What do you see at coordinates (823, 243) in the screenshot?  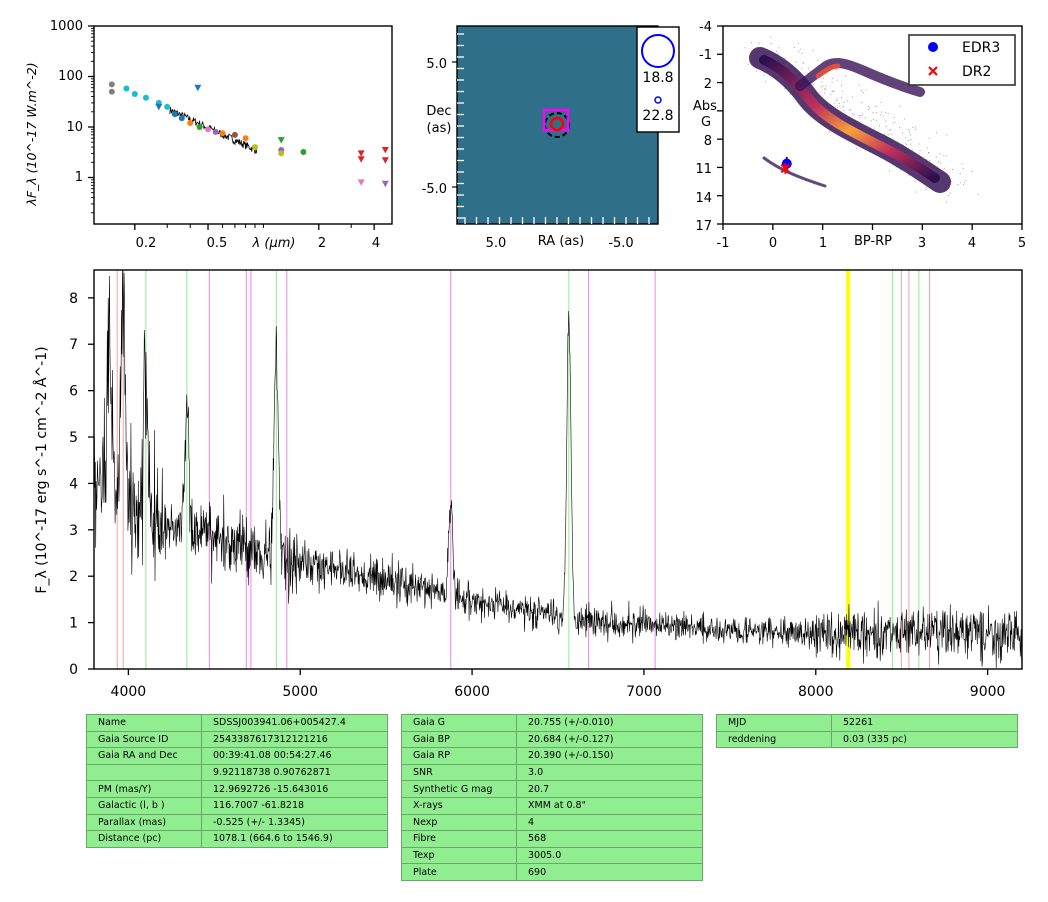 I see `hr-xtick-label: 1` at bounding box center [823, 243].